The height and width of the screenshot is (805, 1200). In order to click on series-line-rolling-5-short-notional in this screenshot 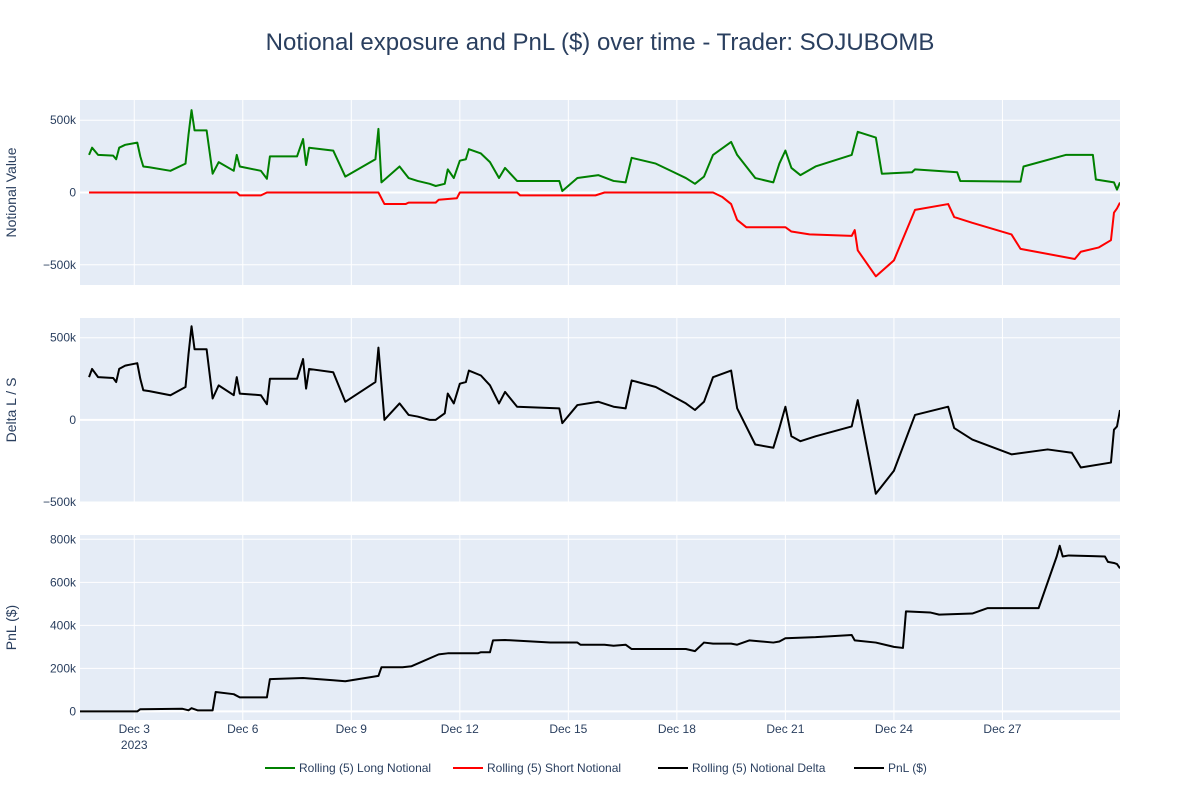, I will do `click(604, 234)`.